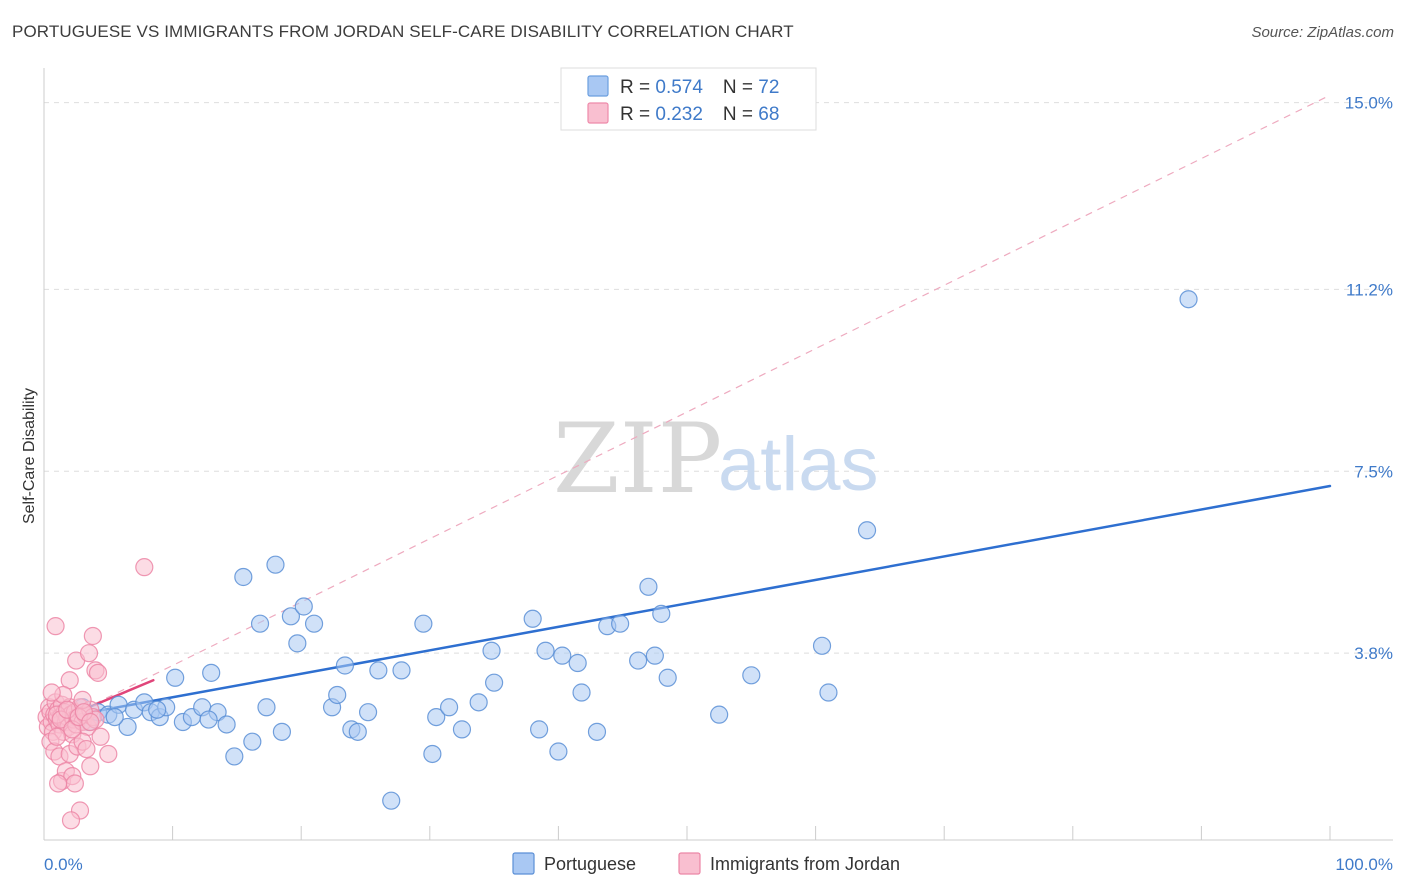  What do you see at coordinates (1373, 471) in the screenshot?
I see `y-tick-label: 7.5%` at bounding box center [1373, 471].